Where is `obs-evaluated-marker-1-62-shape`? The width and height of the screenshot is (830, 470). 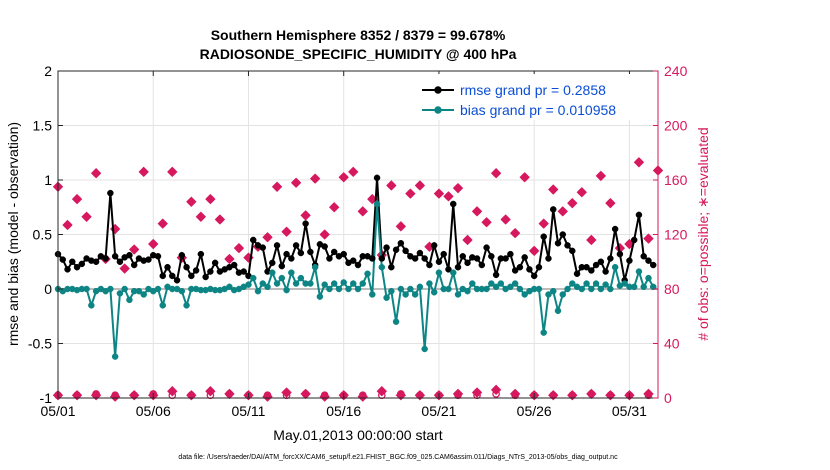 obs-evaluated-marker-1-62-shape is located at coordinates (648, 238).